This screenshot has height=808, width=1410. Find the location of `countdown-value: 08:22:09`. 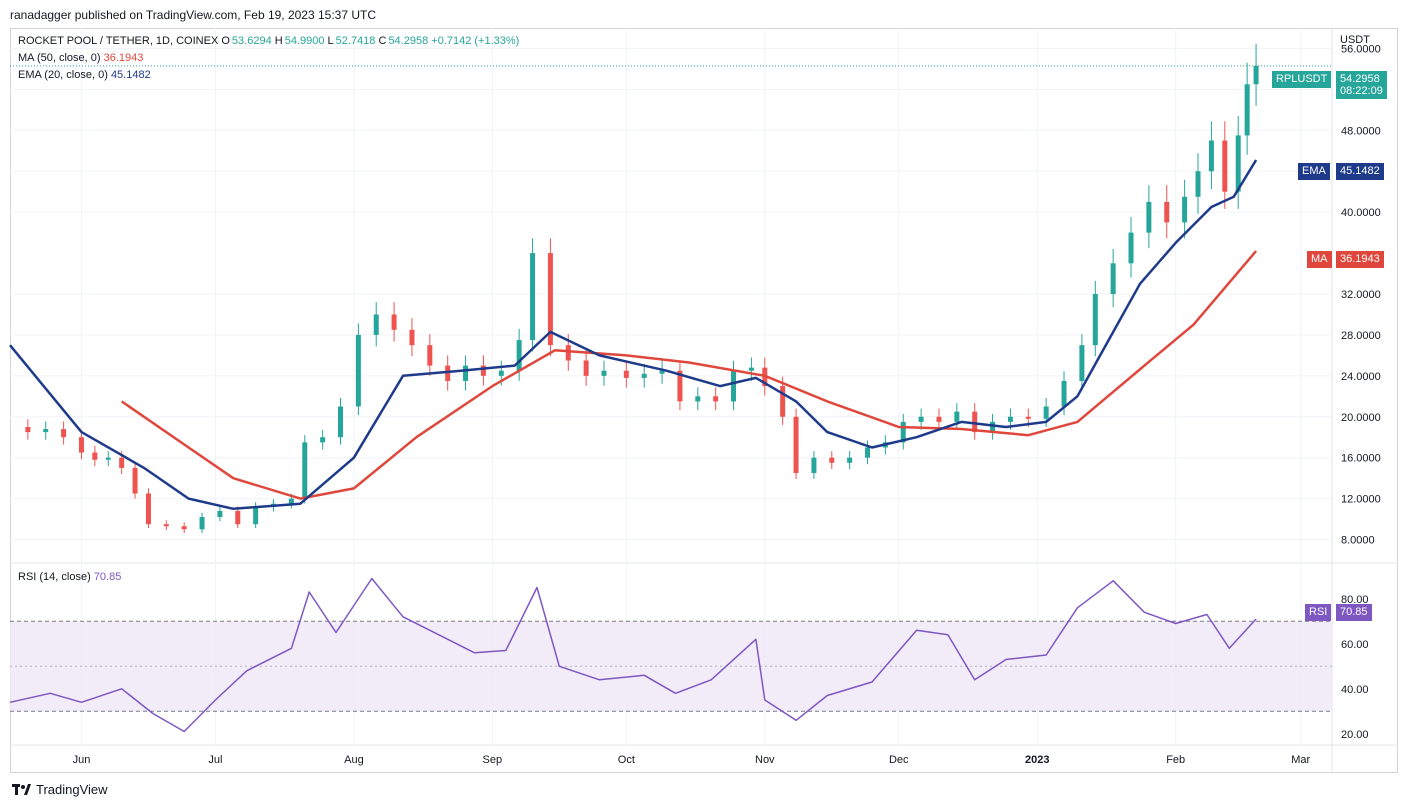

countdown-value: 08:22:09 is located at coordinates (1361, 91).